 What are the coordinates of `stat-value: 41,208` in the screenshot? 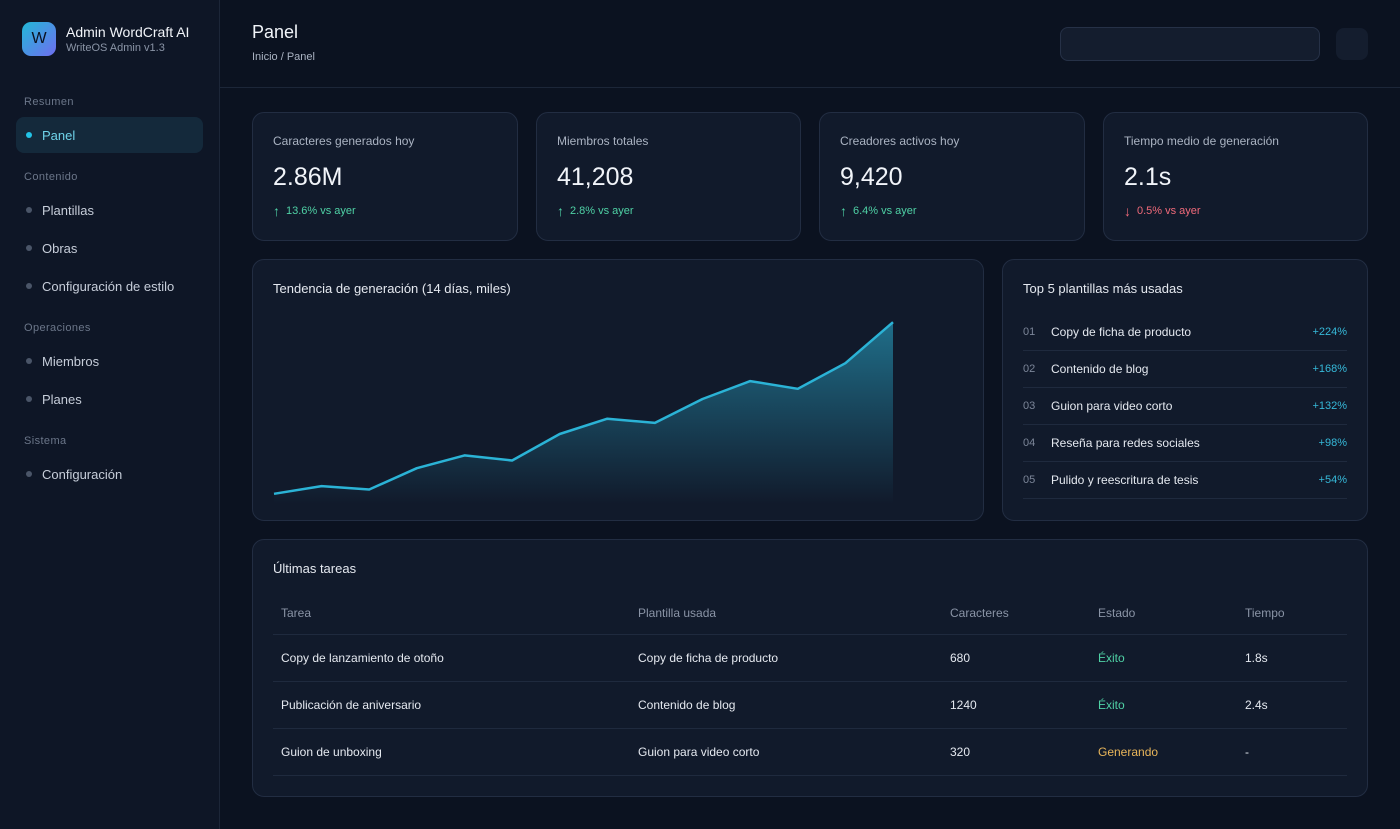 It's located at (595, 177).